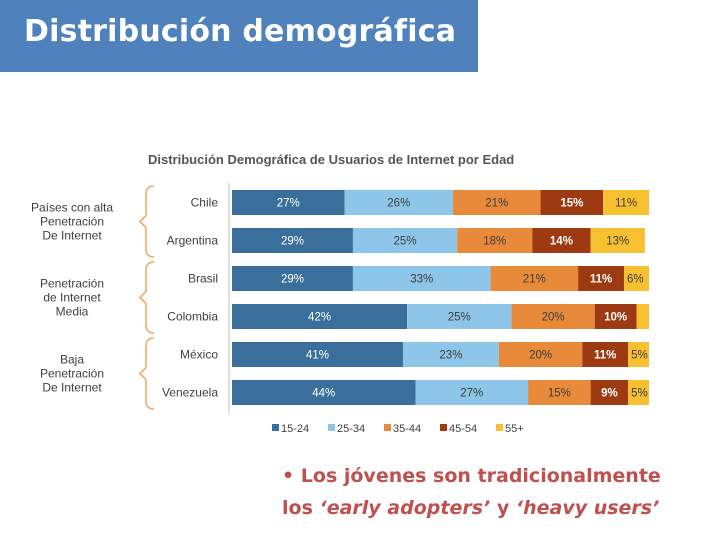  I want to click on bar-mexico-55-, so click(638, 354).